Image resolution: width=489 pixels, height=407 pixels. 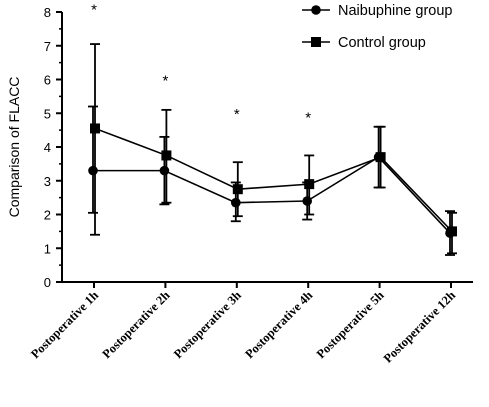 What do you see at coordinates (47, 46) in the screenshot?
I see `y-tick-label: 7` at bounding box center [47, 46].